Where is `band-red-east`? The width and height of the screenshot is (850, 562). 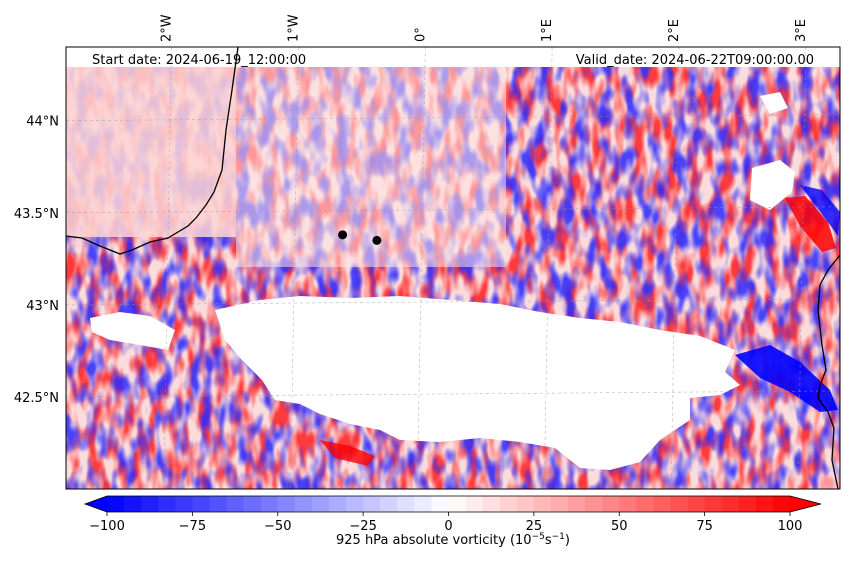 band-red-east is located at coordinates (810, 224).